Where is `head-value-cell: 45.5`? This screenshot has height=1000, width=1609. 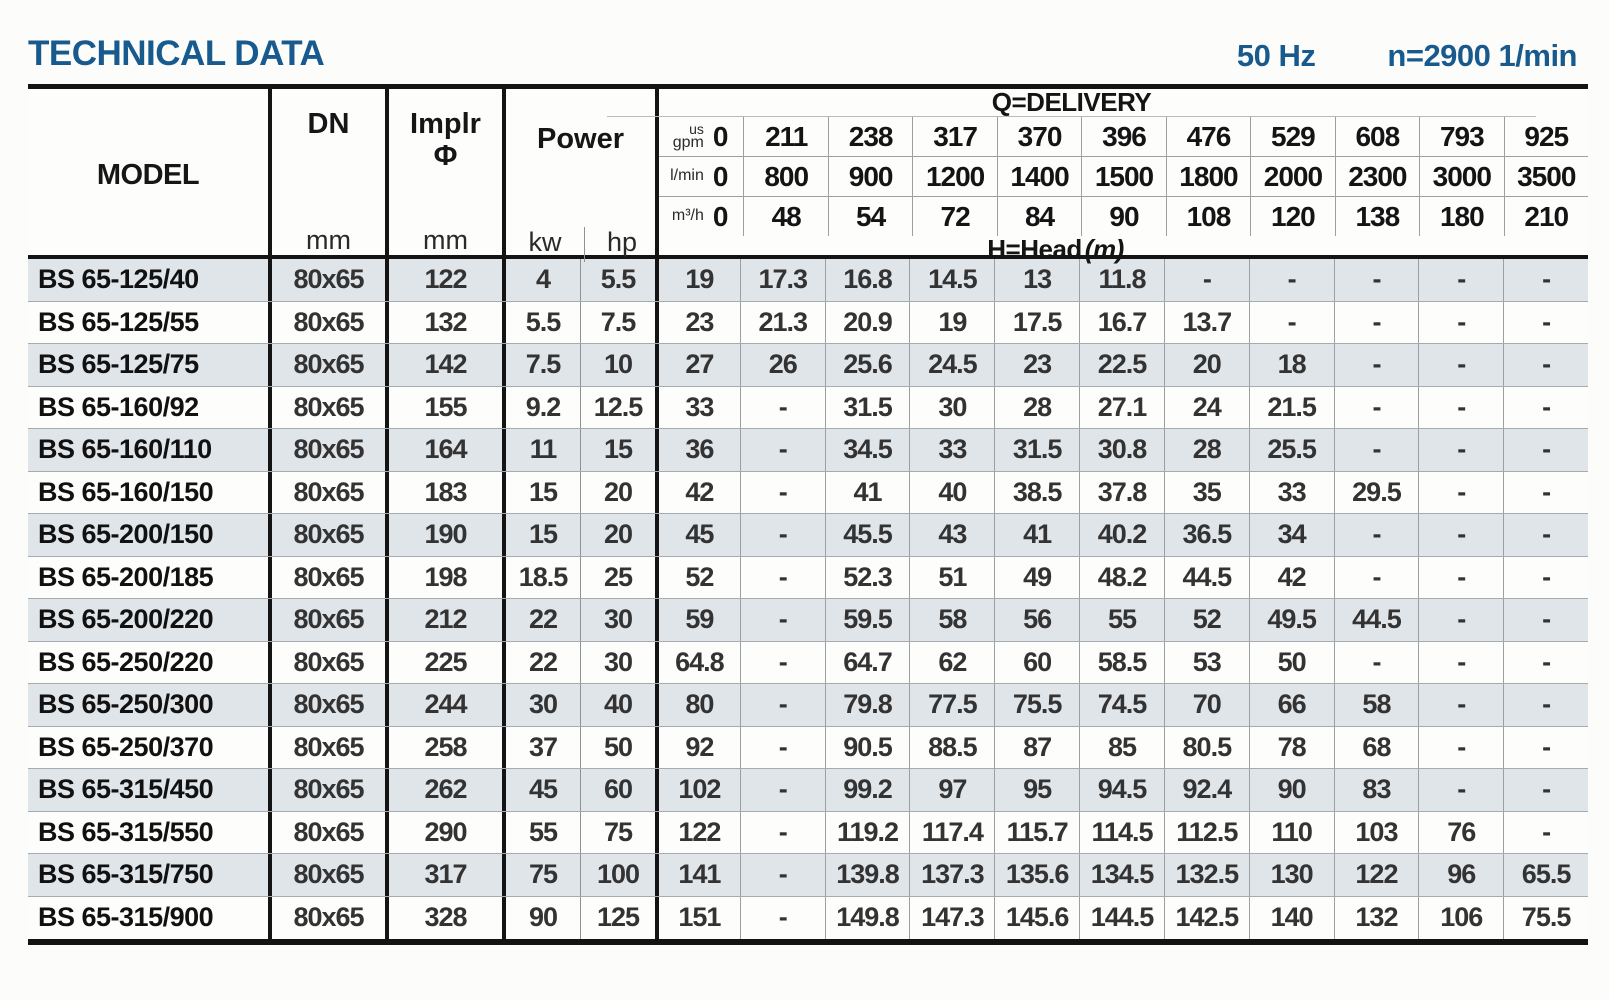 head-value-cell: 45.5 is located at coordinates (867, 535).